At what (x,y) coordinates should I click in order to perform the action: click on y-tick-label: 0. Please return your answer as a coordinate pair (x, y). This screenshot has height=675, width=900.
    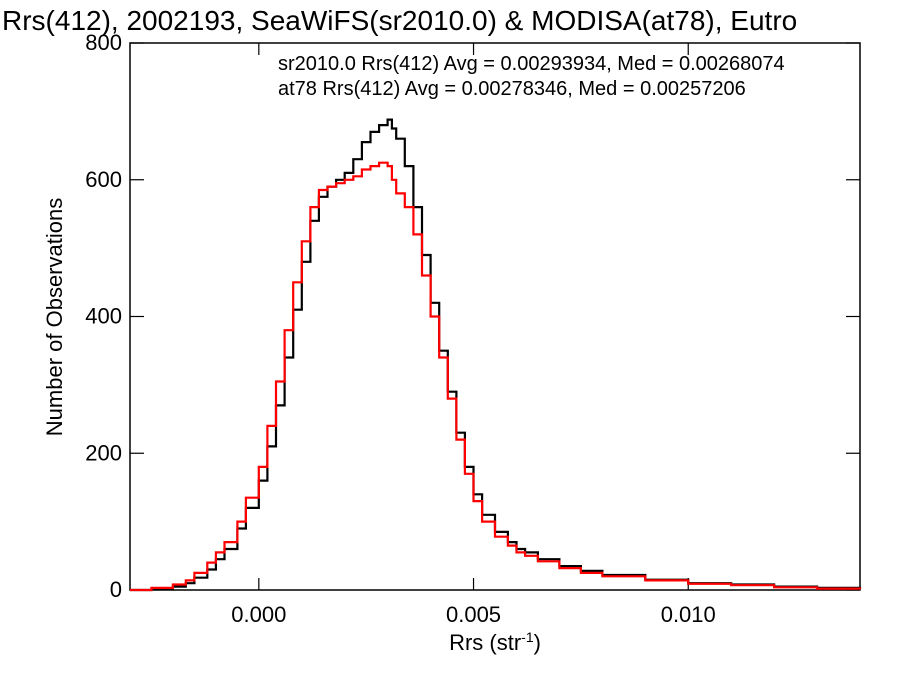
    Looking at the image, I should click on (116, 589).